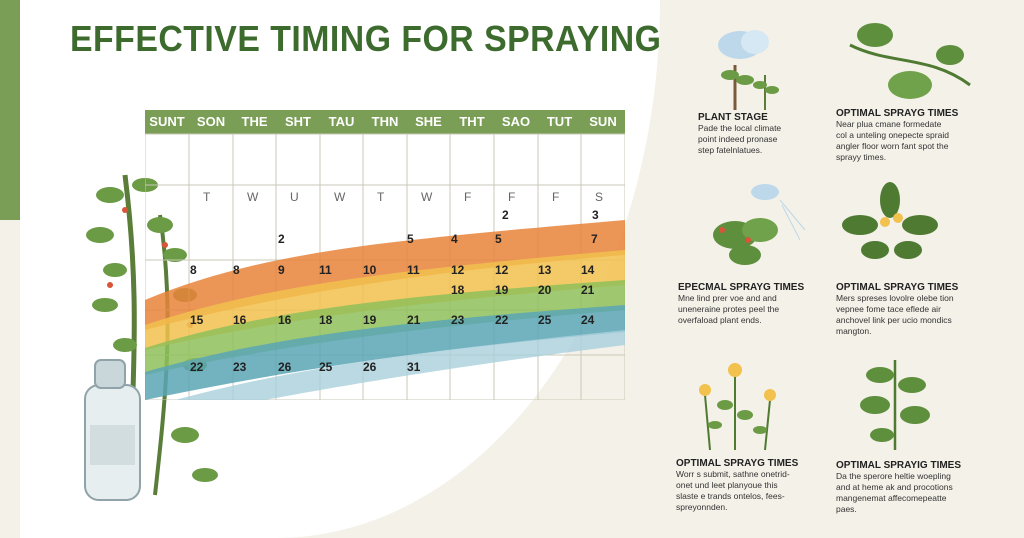  What do you see at coordinates (254, 121) in the screenshot?
I see `header-day-3: THE` at bounding box center [254, 121].